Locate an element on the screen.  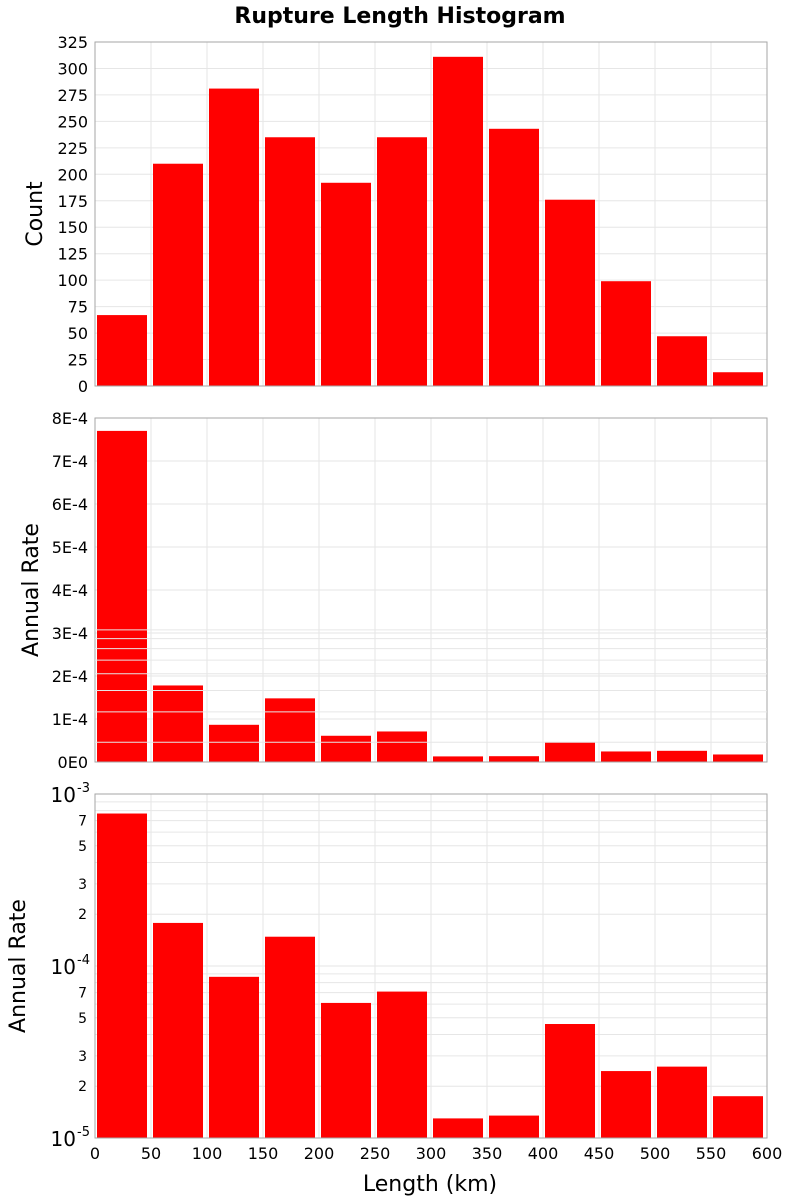
y-tick-label: 300 is located at coordinates (72, 68).